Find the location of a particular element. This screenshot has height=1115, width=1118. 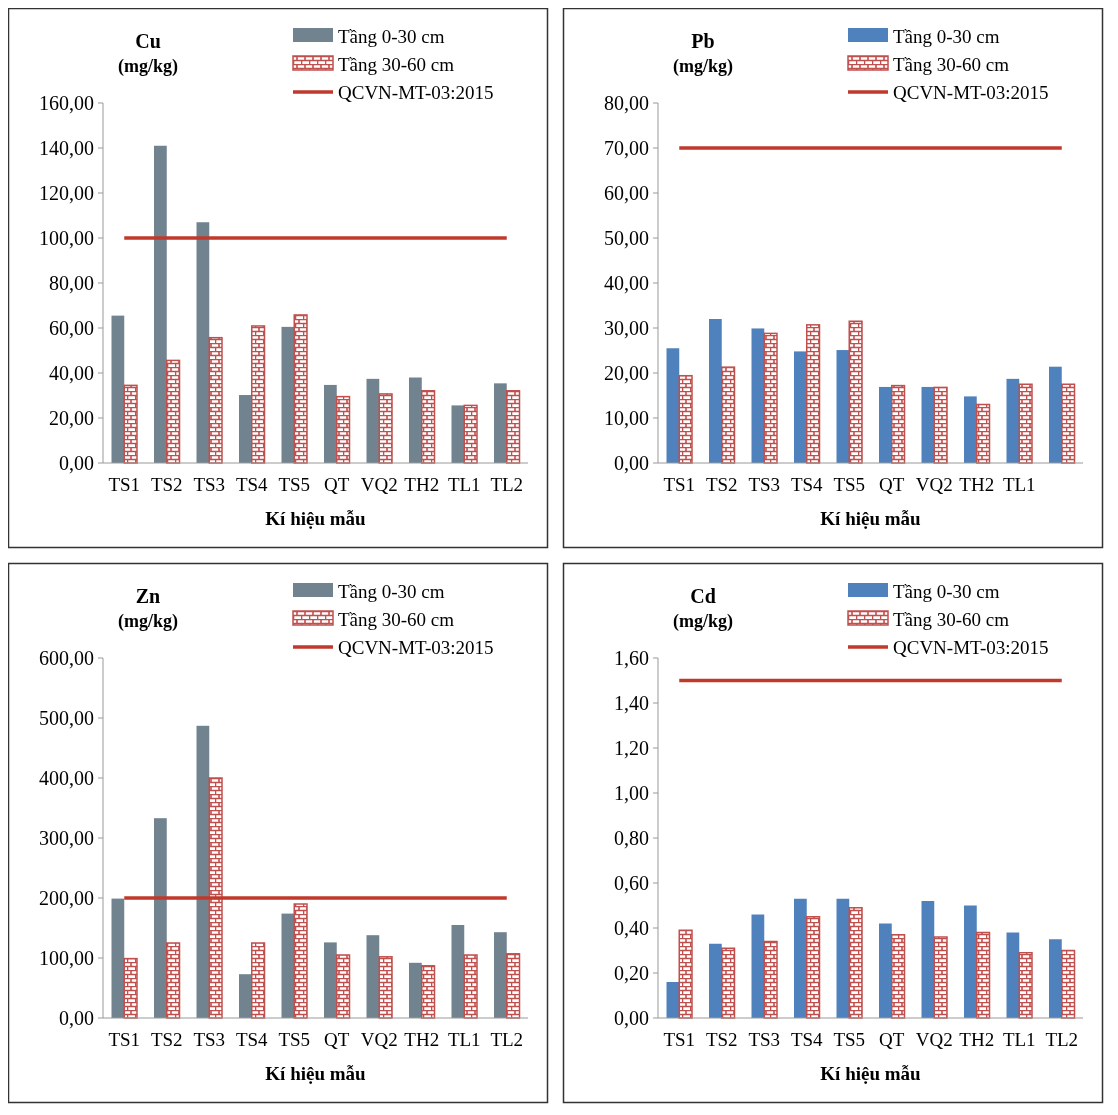

y-tick-label: 140,00 is located at coordinates (66, 148).